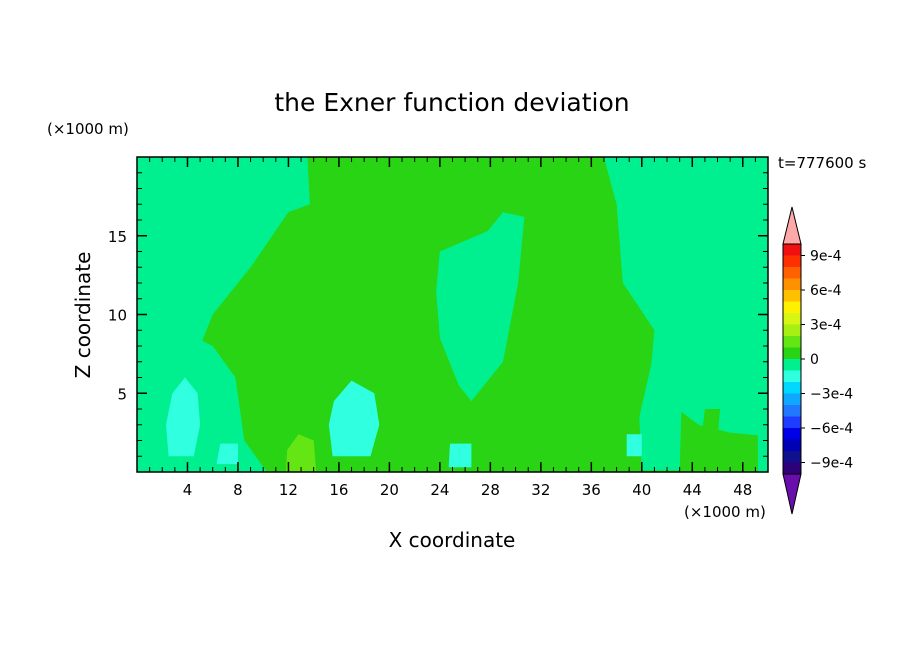 The width and height of the screenshot is (904, 654). What do you see at coordinates (689, 267) in the screenshot?
I see `contour-region-right-upper-neg` at bounding box center [689, 267].